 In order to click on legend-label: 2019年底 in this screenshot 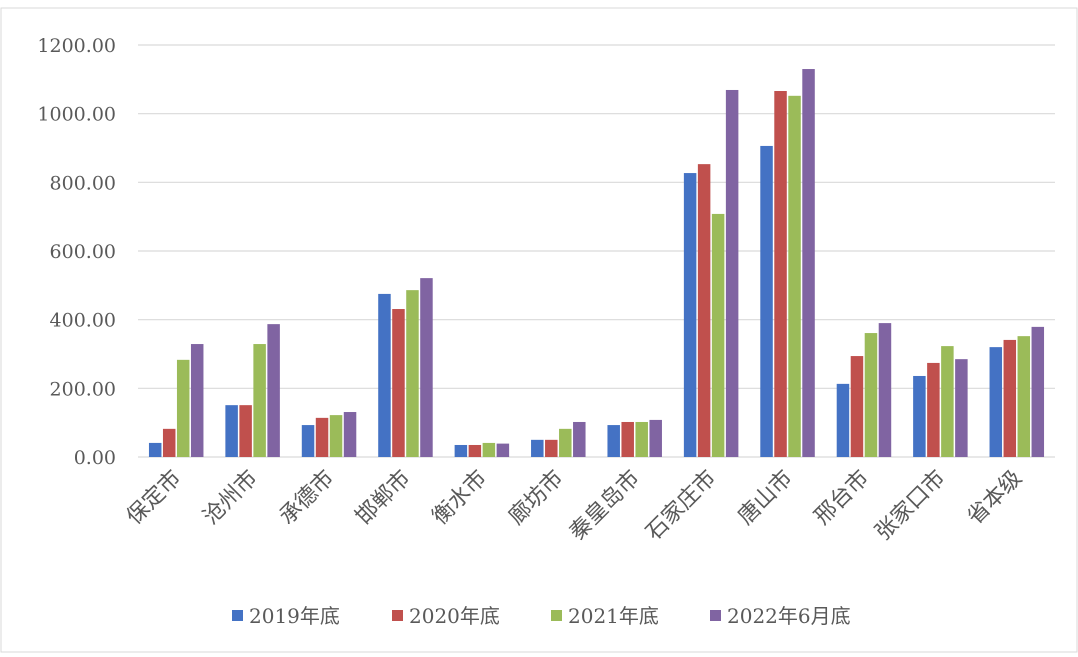, I will do `click(294, 616)`.